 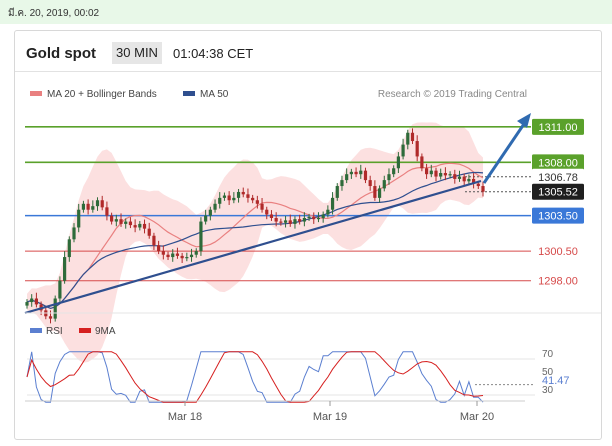 What do you see at coordinates (306, 12) in the screenshot?
I see `date-bar: มี.ค. 20, 2019, 00:02` at bounding box center [306, 12].